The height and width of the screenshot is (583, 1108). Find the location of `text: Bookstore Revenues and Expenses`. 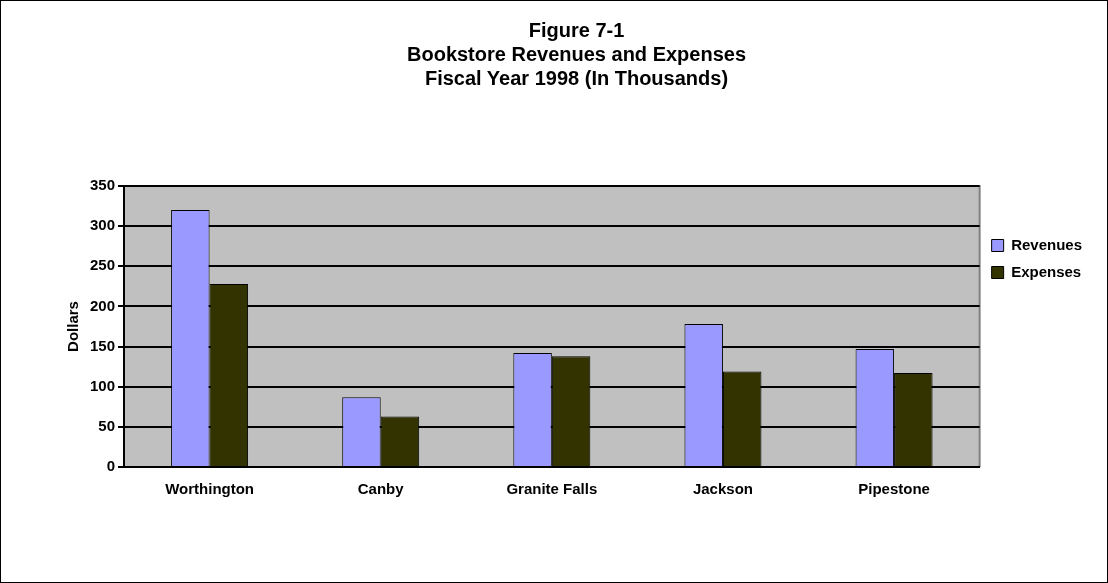

text: Bookstore Revenues and Expenses is located at coordinates (576, 53).